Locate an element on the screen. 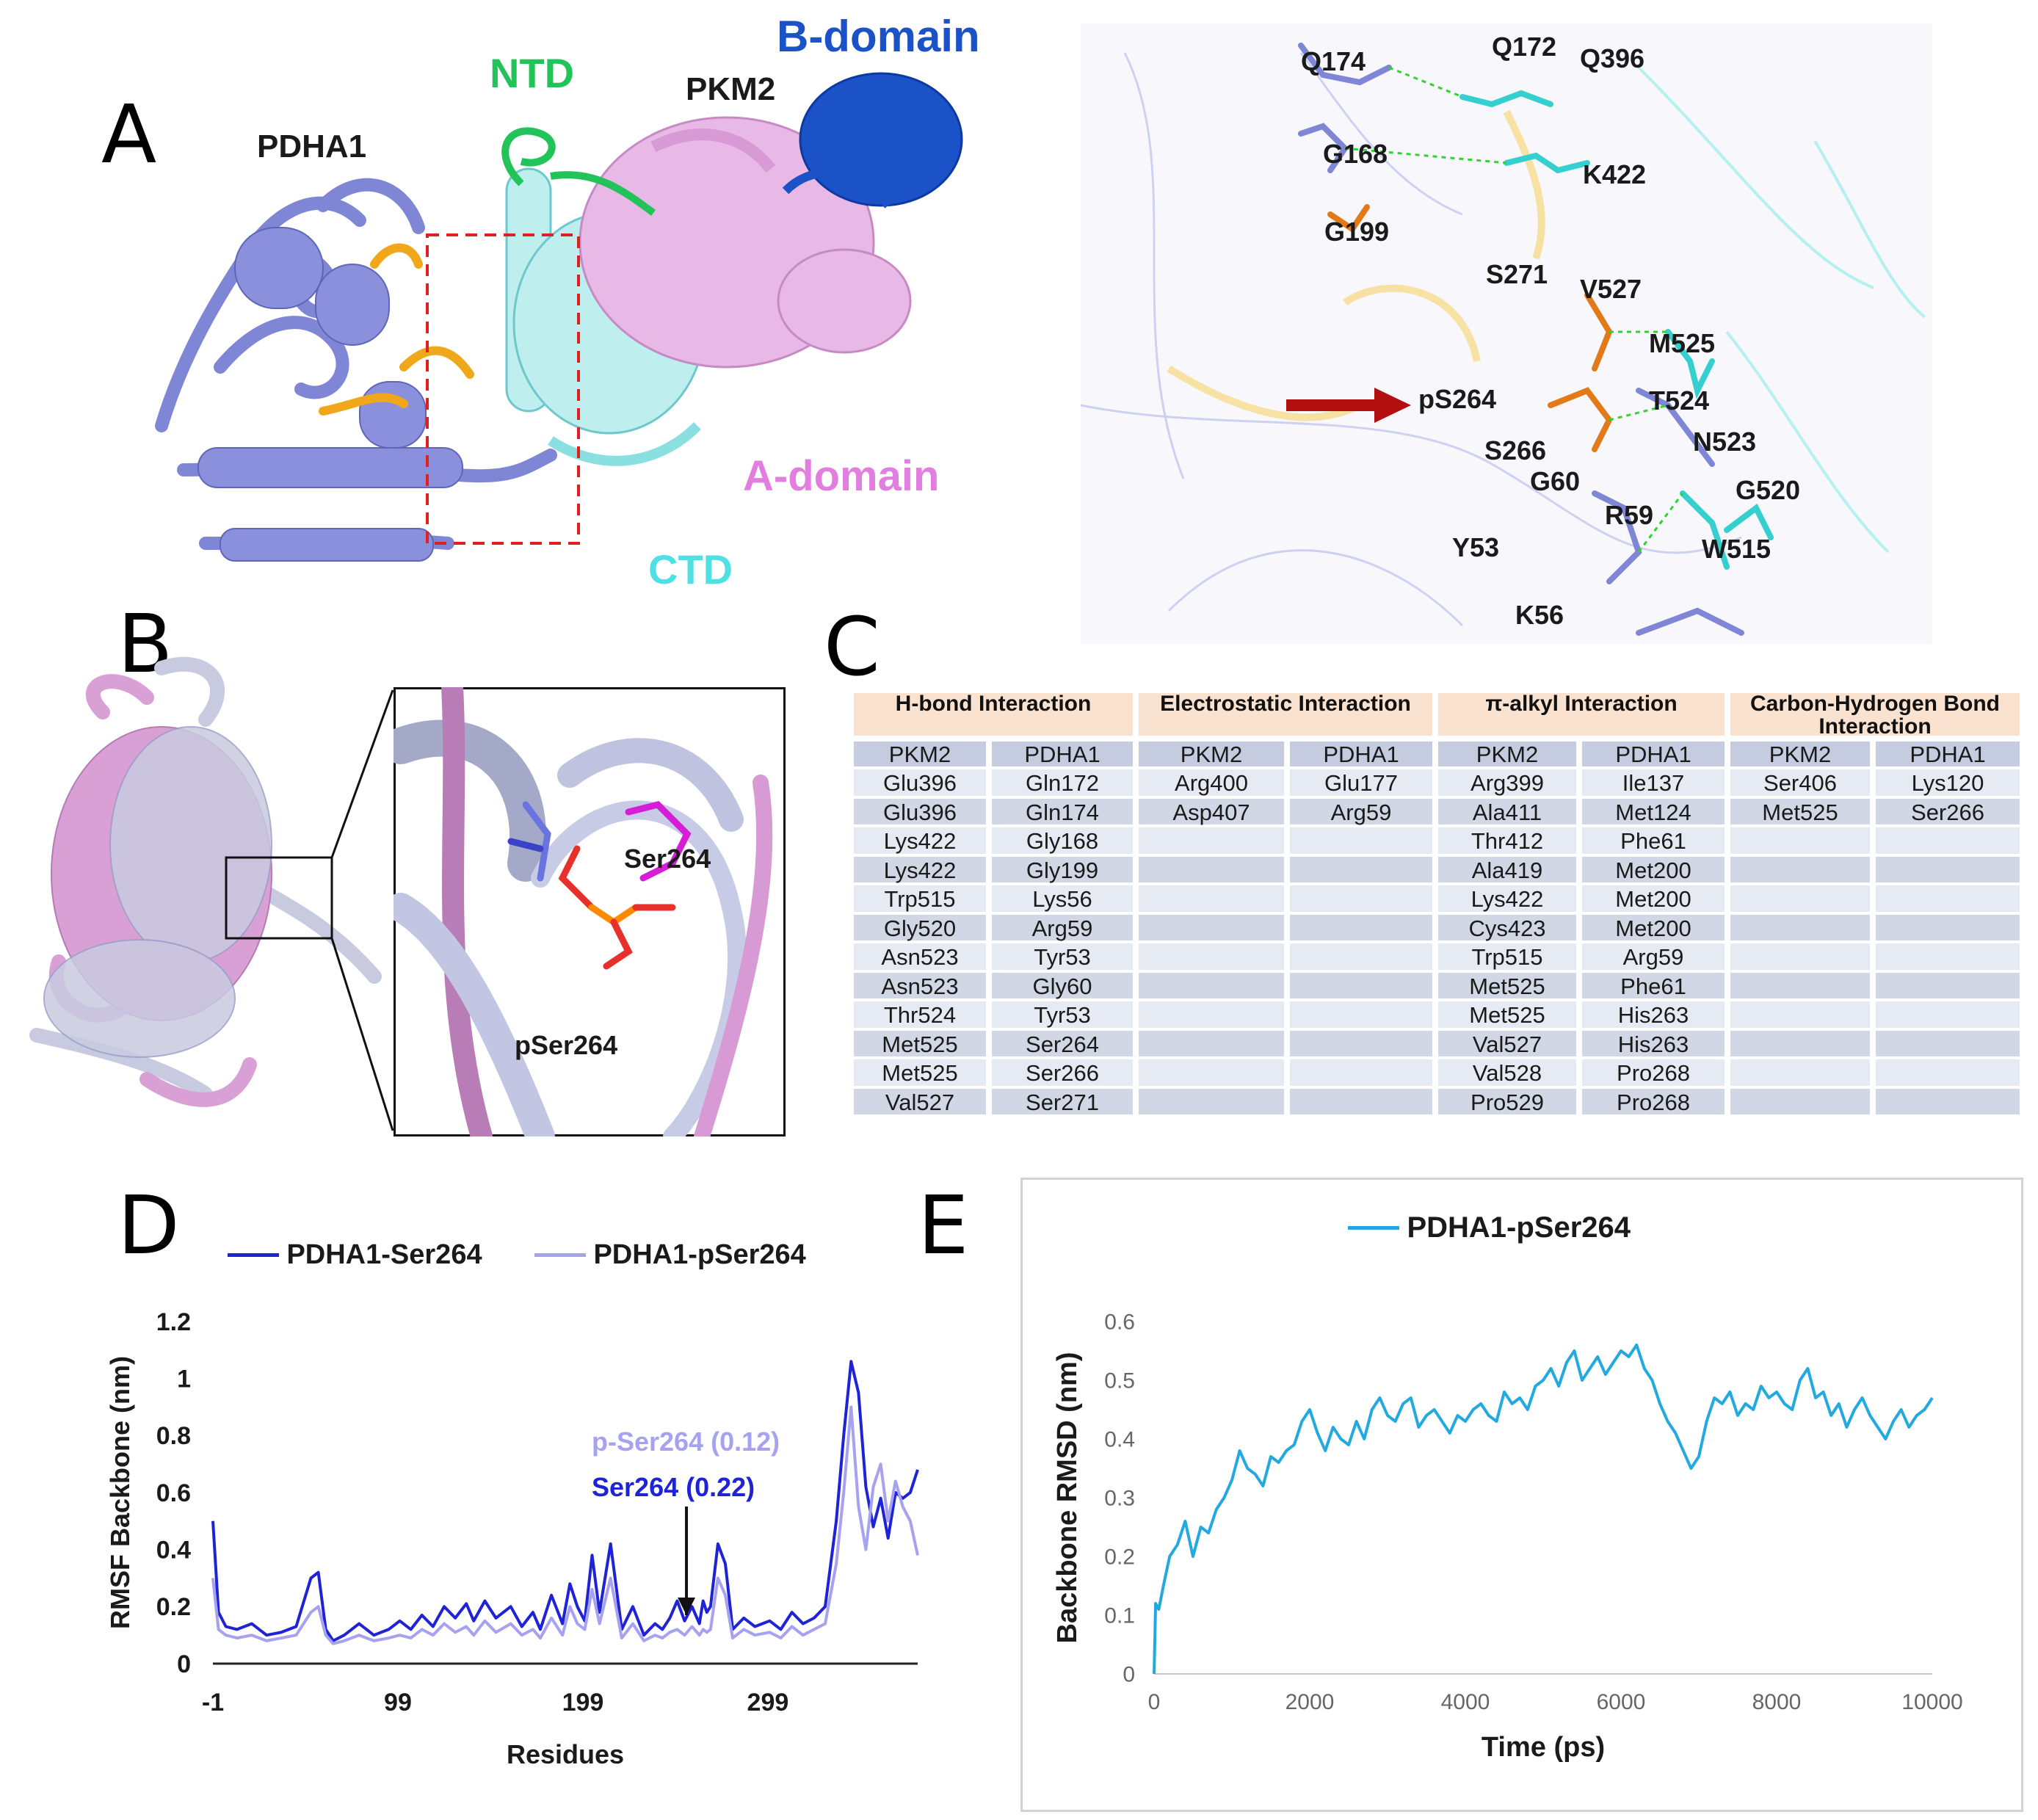 This screenshot has width=2038, height=1820. table-row: Lys422 Gly199 Ala419 Met200 is located at coordinates (1437, 869).